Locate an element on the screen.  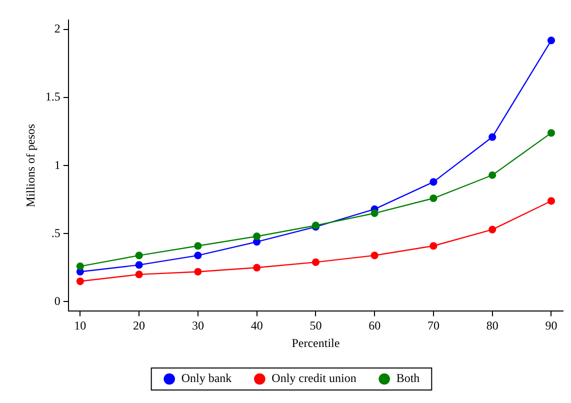
legend-label: Only credit union is located at coordinates (314, 378).